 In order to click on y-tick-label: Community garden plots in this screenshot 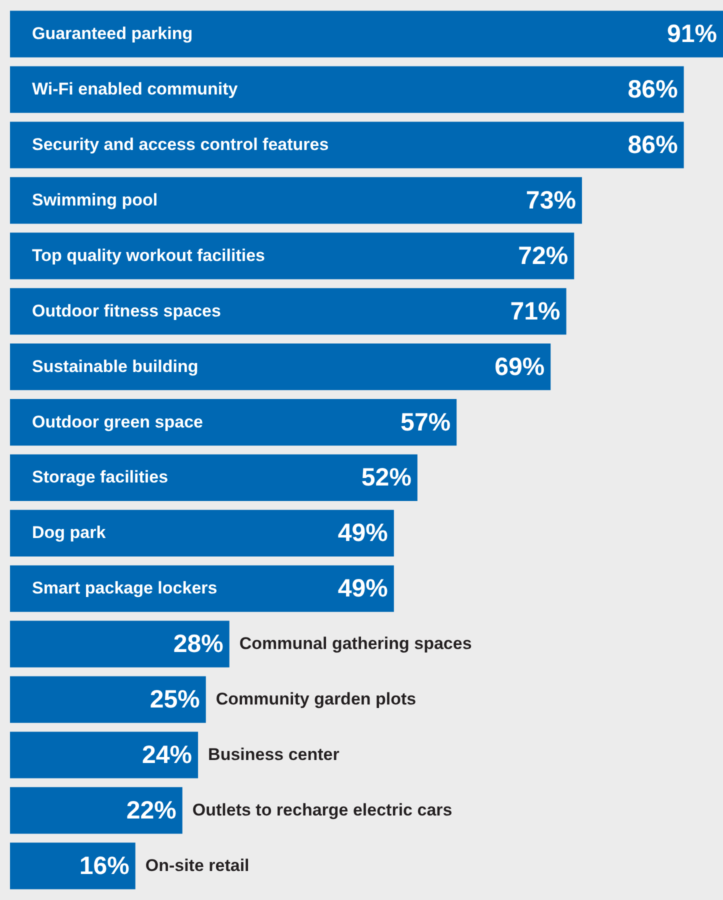, I will do `click(316, 699)`.